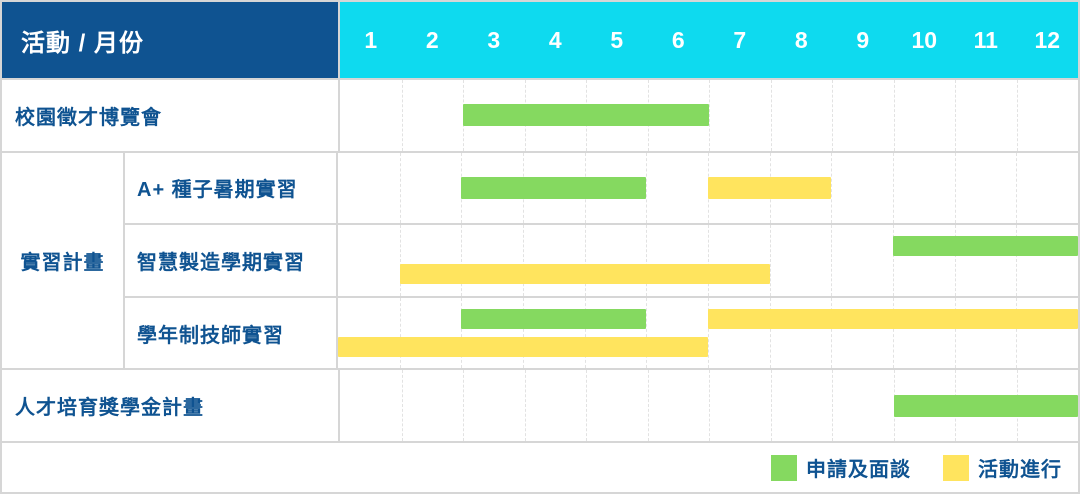  What do you see at coordinates (678, 39) in the screenshot?
I see `month-header-cell: 6` at bounding box center [678, 39].